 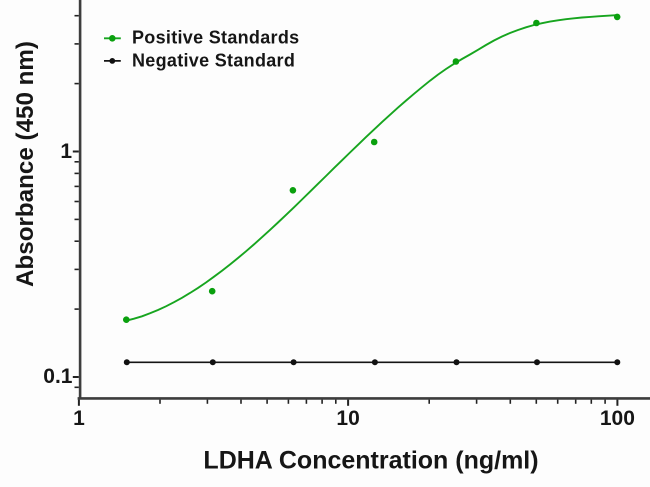 I want to click on svg-text: Positive Standards, so click(x=215, y=38).